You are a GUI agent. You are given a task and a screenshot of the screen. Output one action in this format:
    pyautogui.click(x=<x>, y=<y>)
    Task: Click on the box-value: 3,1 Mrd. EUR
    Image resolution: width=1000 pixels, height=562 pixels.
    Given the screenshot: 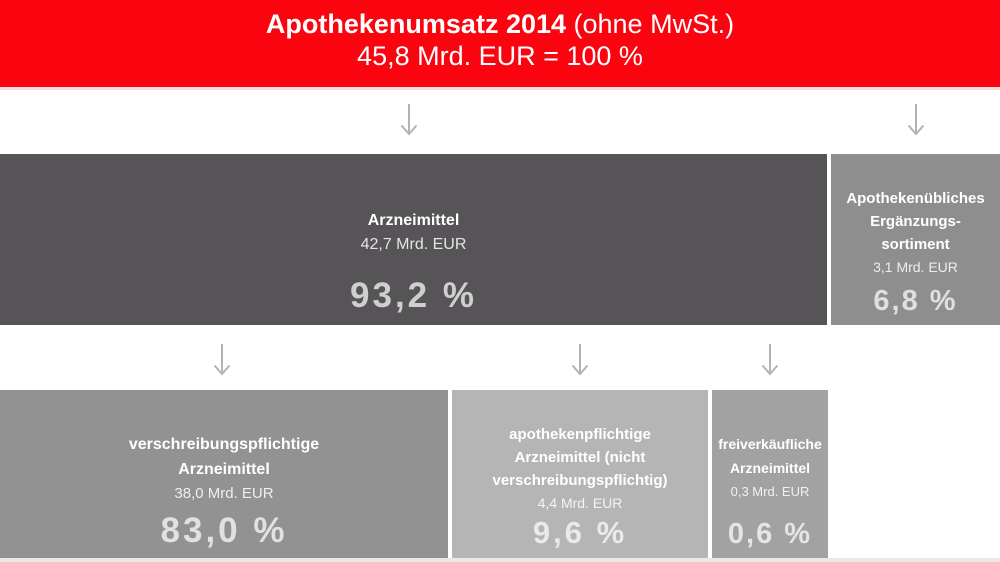 What is the action you would take?
    pyautogui.click(x=915, y=267)
    